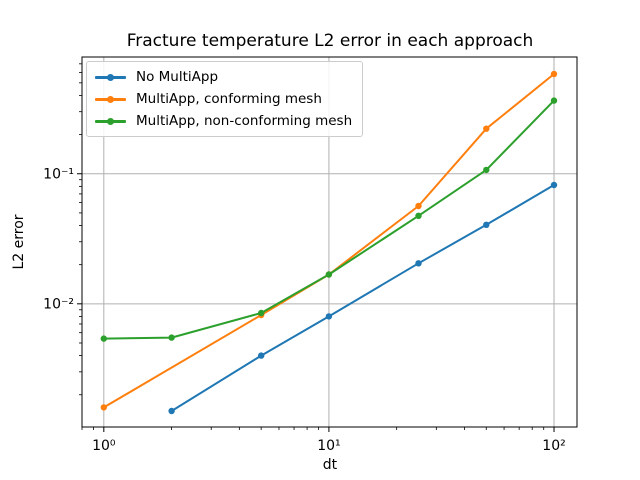  Describe the element at coordinates (553, 446) in the screenshot. I see `x-tick-label: 10²` at that location.